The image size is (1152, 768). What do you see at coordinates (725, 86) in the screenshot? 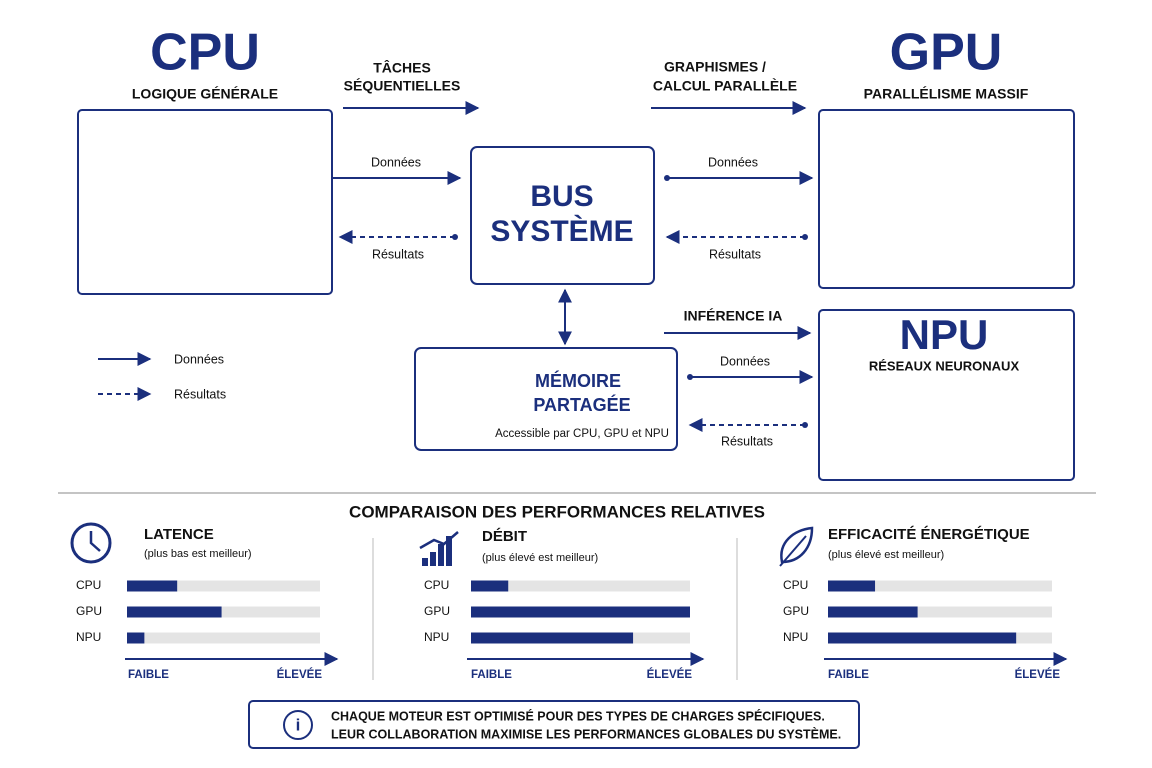
I see `link-label: CALCUL PARALLÈLE` at bounding box center [725, 86].